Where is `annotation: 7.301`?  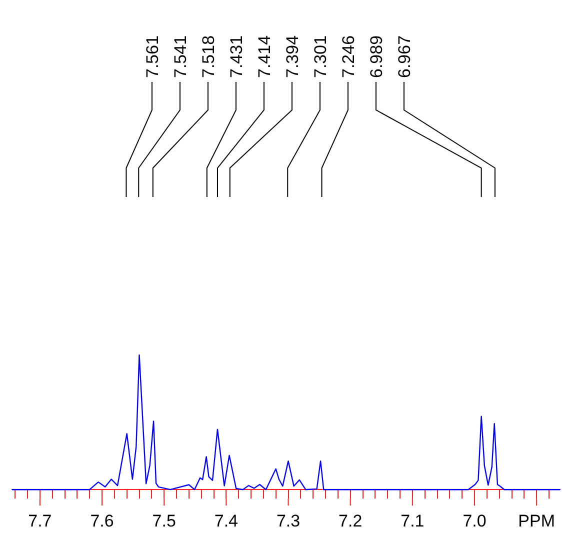
annotation: 7.301 is located at coordinates (320, 56).